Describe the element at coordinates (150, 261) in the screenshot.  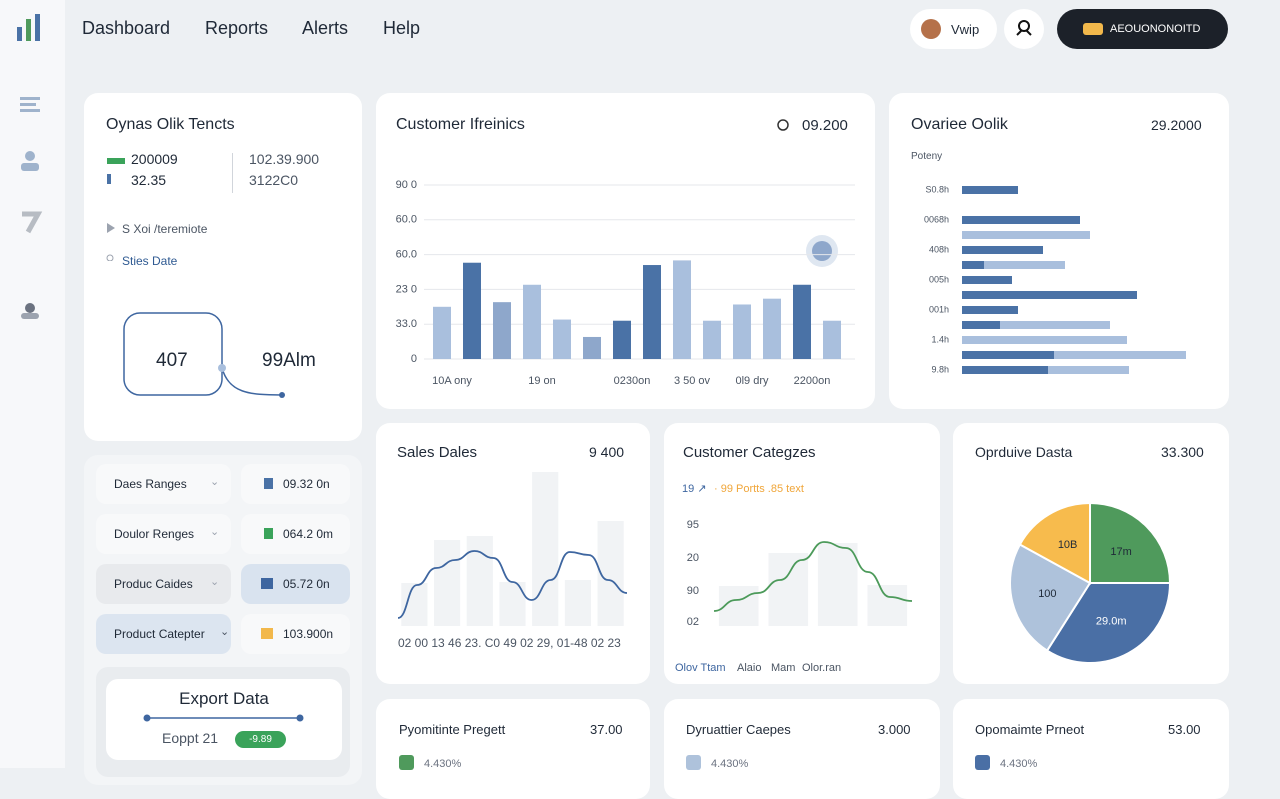
I see `list-item: Sties Date` at that location.